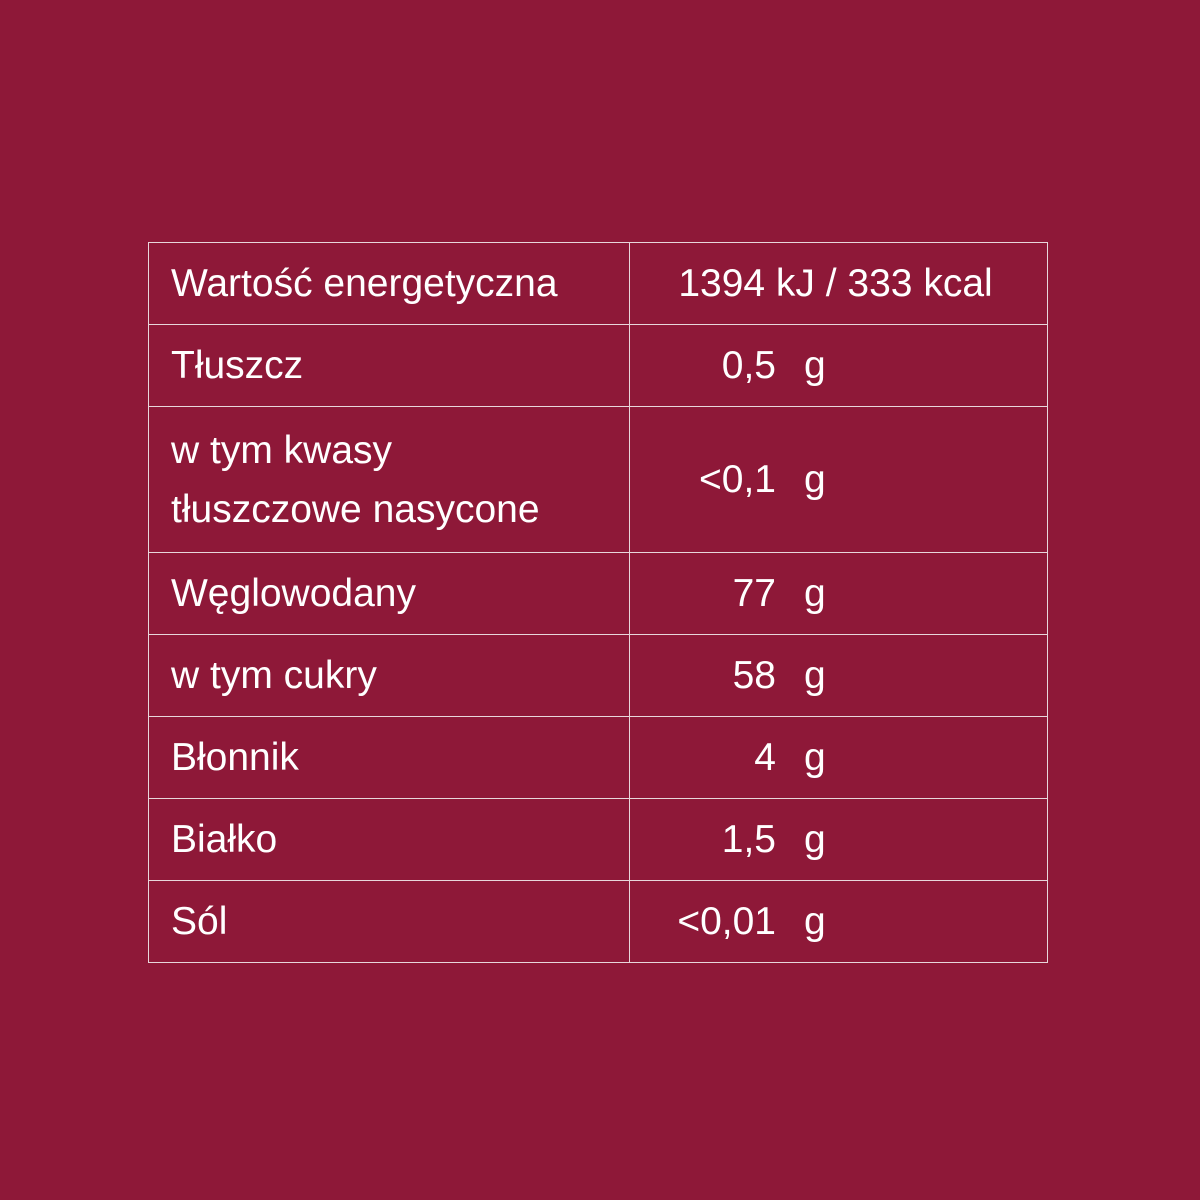 The height and width of the screenshot is (1200, 1200). Describe the element at coordinates (389, 757) in the screenshot. I see `nutrient-name: Błonnik` at that location.